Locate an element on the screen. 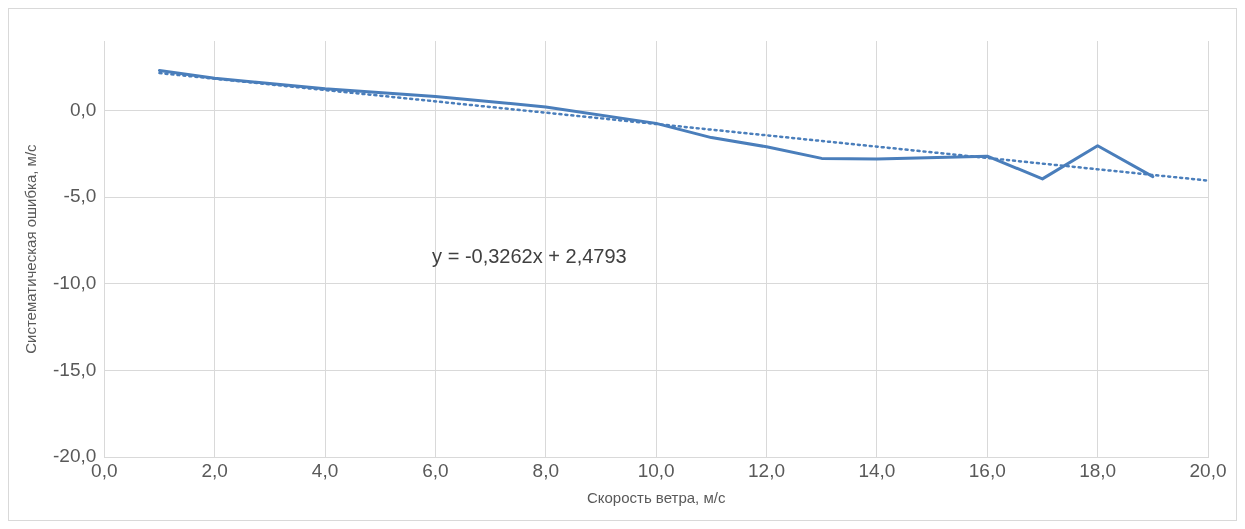 This screenshot has width=1245, height=529. y-axis-title: Систематическая ошибка, м/с is located at coordinates (31, 248).